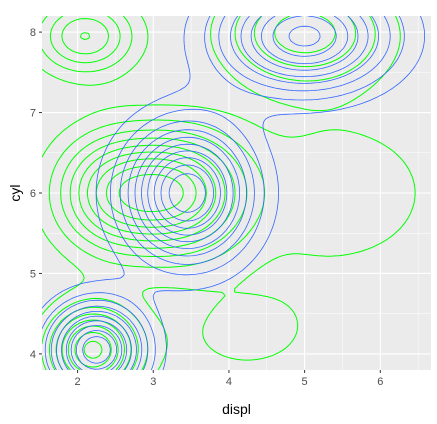 Image resolution: width=437 pixels, height=424 pixels. What do you see at coordinates (380, 382) in the screenshot?
I see `x-tick-label: 6` at bounding box center [380, 382].